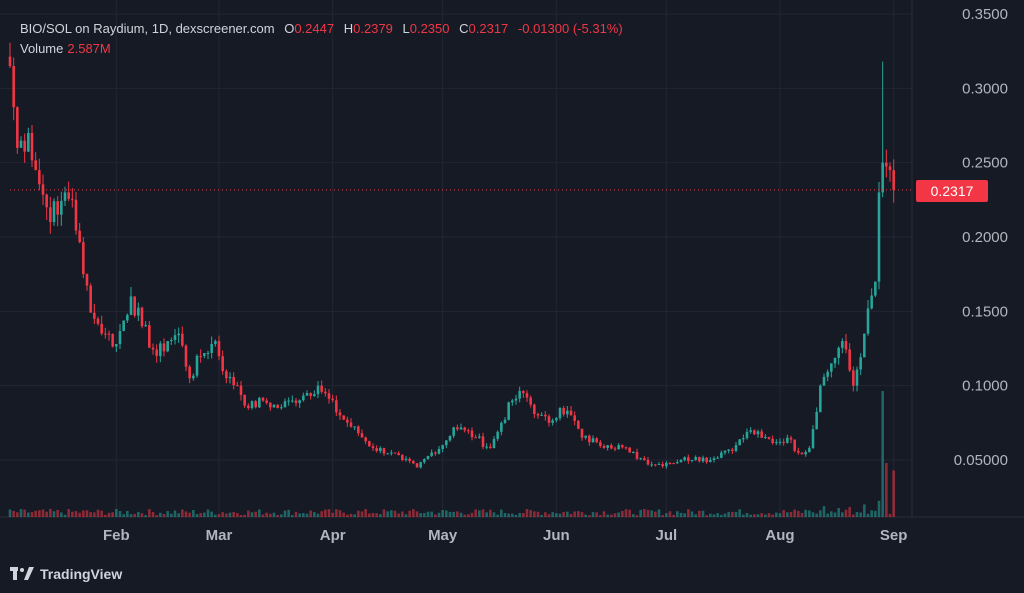 The width and height of the screenshot is (1024, 593). I want to click on symbol-title: BIO/SOL on Raydium, 1D, dexscreener.com, so click(147, 28).